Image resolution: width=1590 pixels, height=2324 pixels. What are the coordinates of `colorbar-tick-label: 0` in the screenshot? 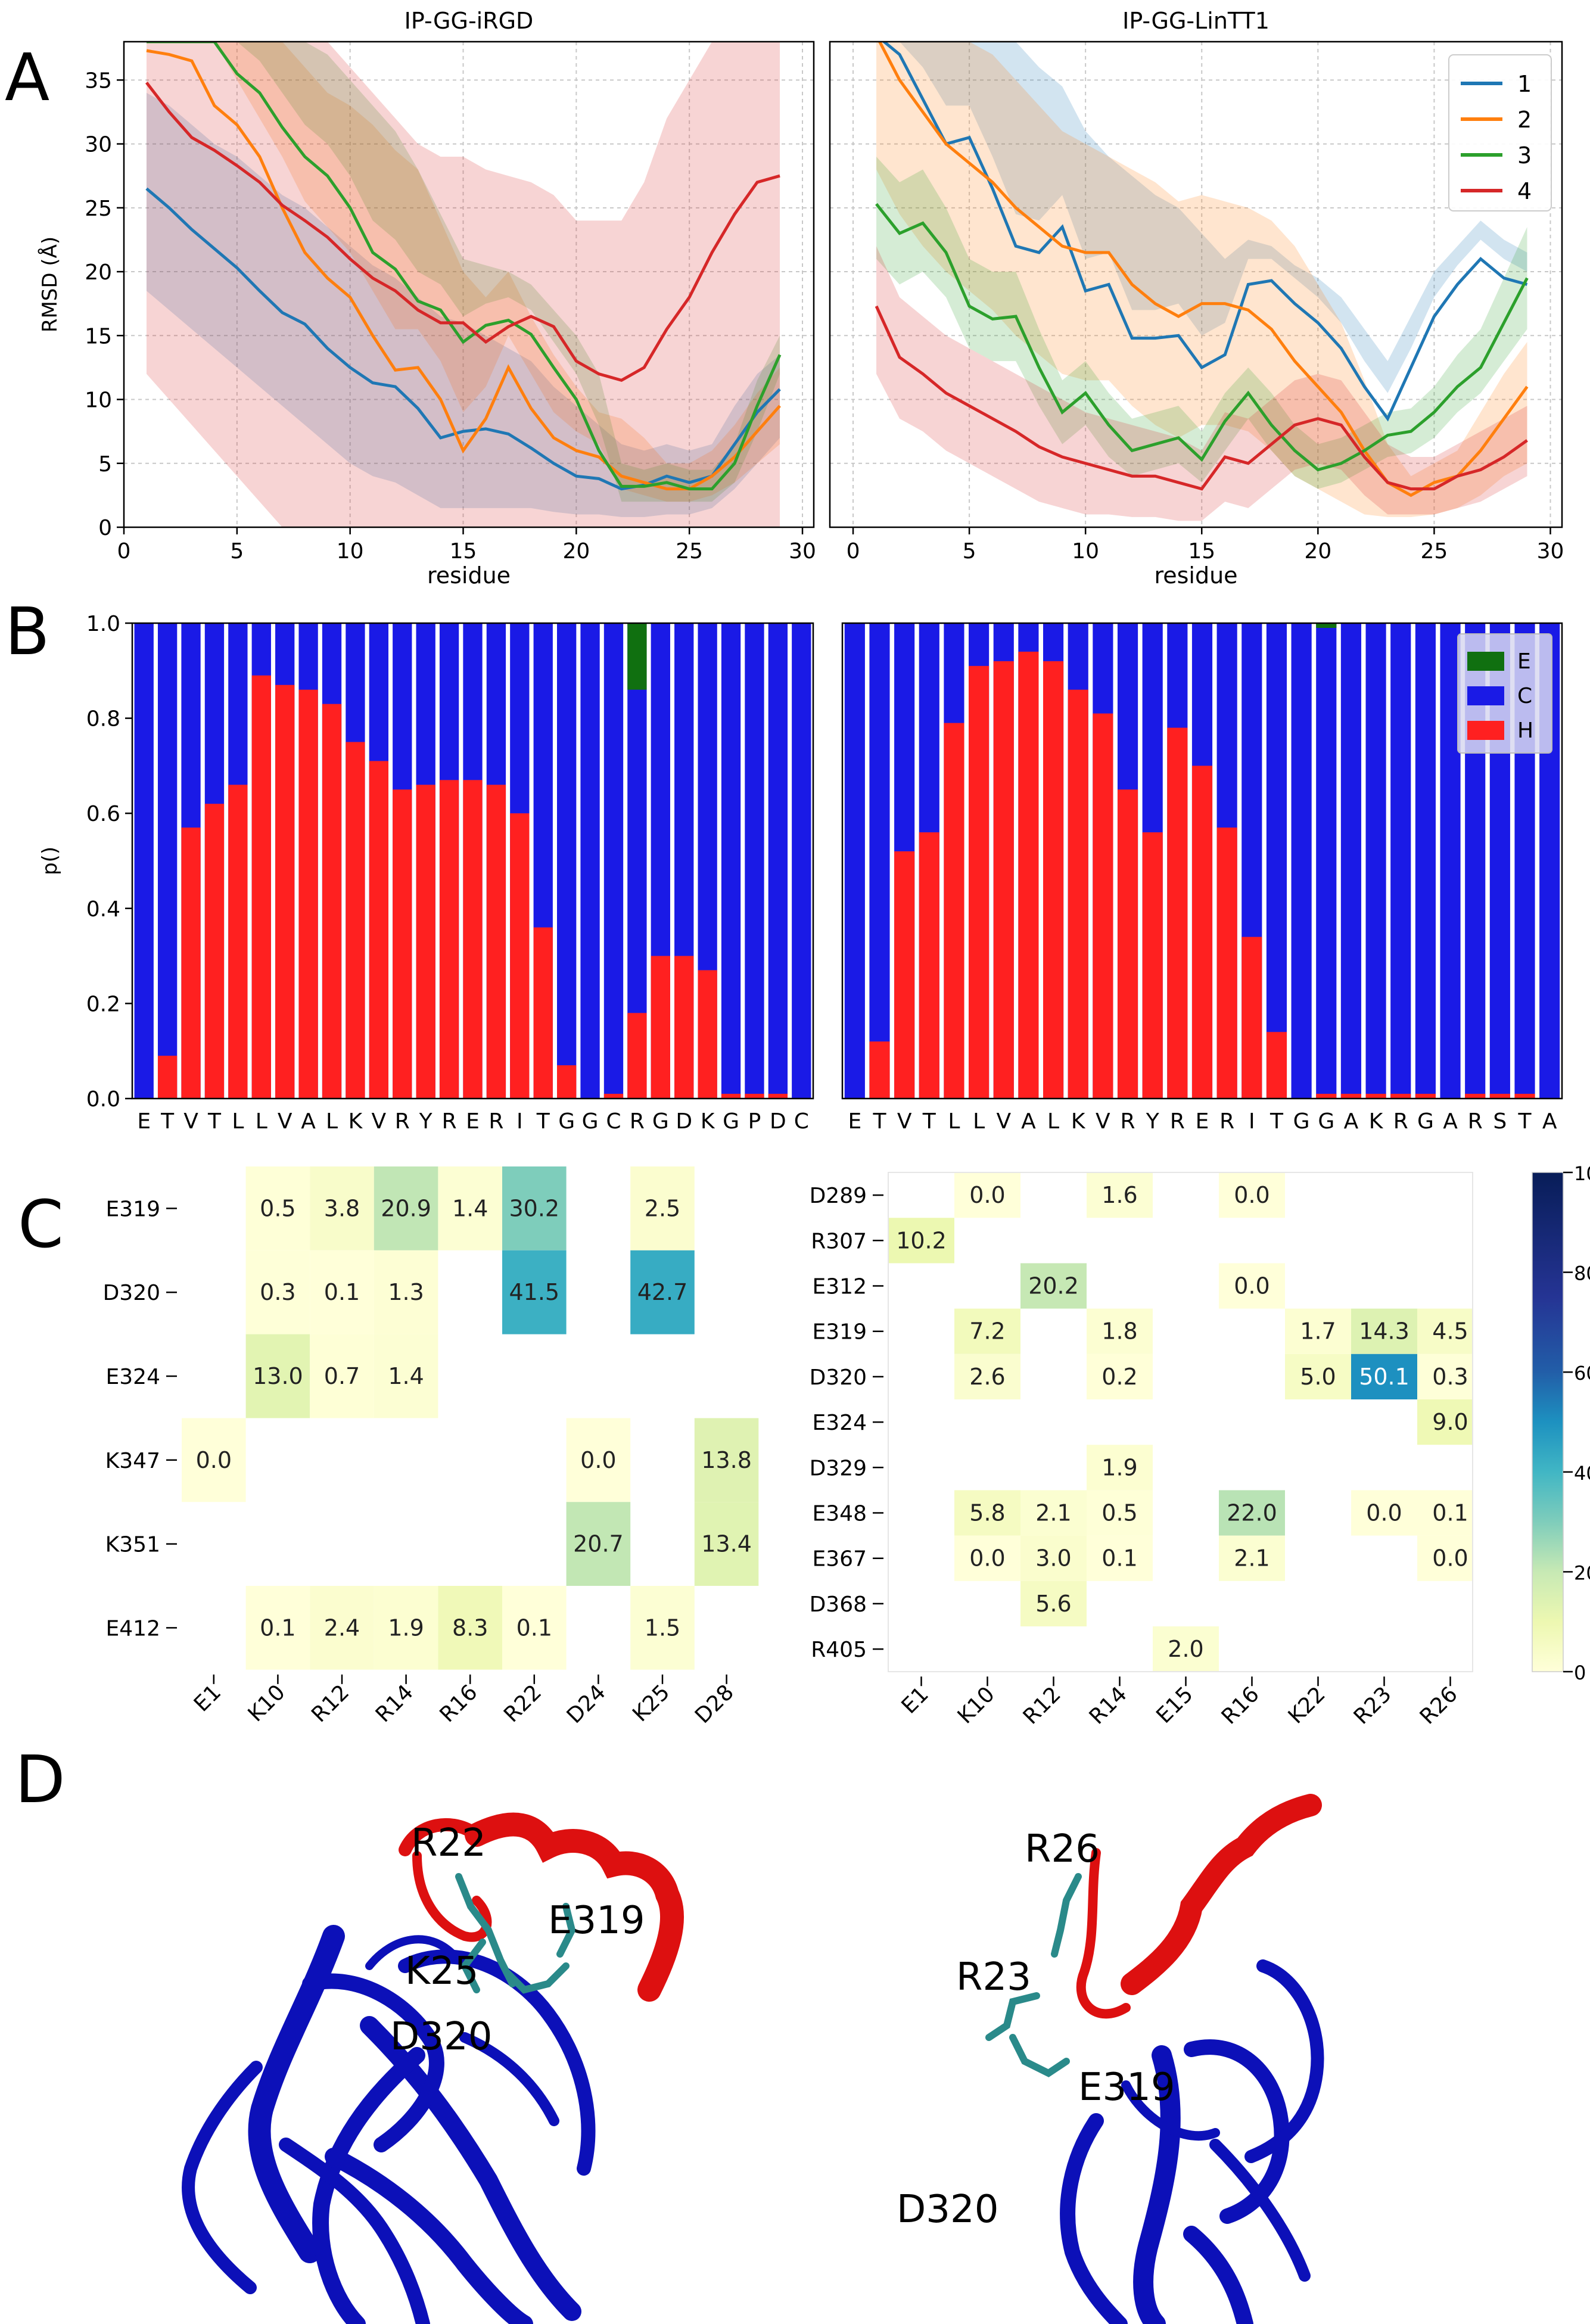 It's located at (1580, 1673).